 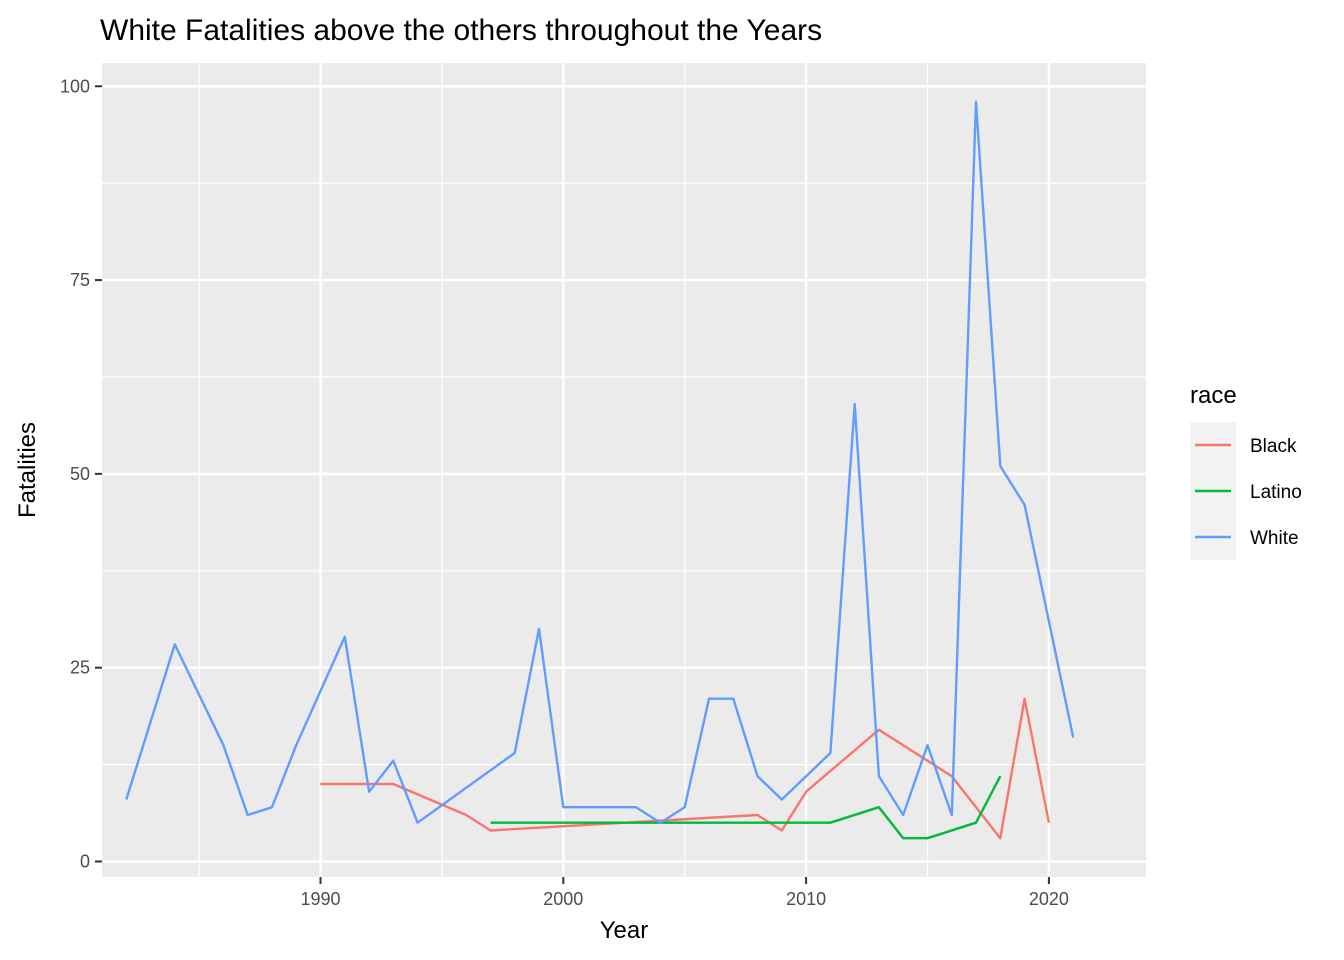 I want to click on legend-title: race, so click(x=1213, y=395).